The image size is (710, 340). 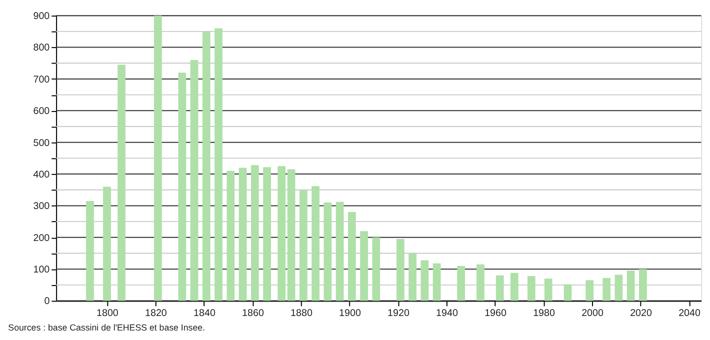 I want to click on x-tick-label: 2000, so click(x=593, y=314).